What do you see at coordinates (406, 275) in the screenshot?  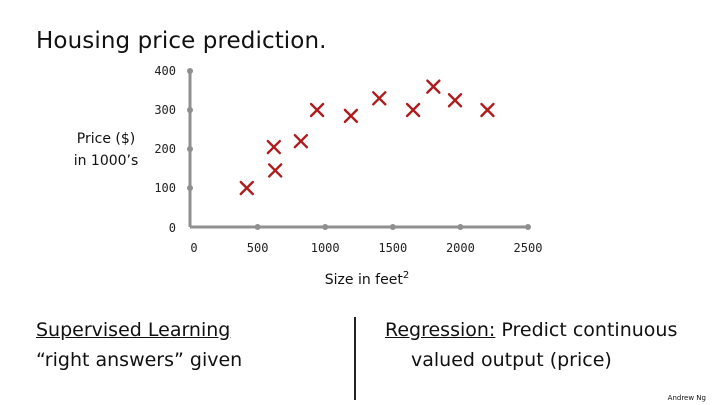 I see `x-axis-label-superscript: 2` at bounding box center [406, 275].